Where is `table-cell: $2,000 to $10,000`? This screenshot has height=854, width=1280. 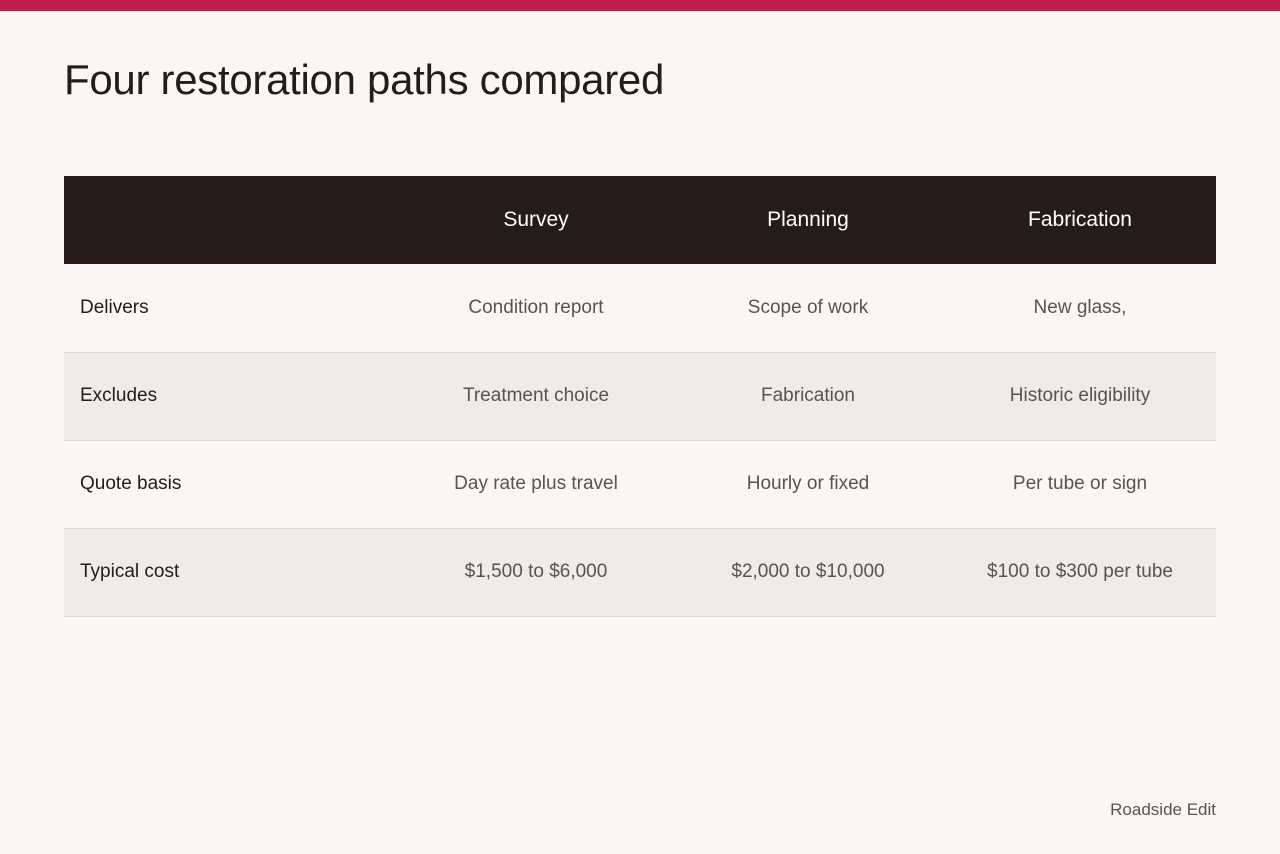
table-cell: $2,000 to $10,000 is located at coordinates (808, 571).